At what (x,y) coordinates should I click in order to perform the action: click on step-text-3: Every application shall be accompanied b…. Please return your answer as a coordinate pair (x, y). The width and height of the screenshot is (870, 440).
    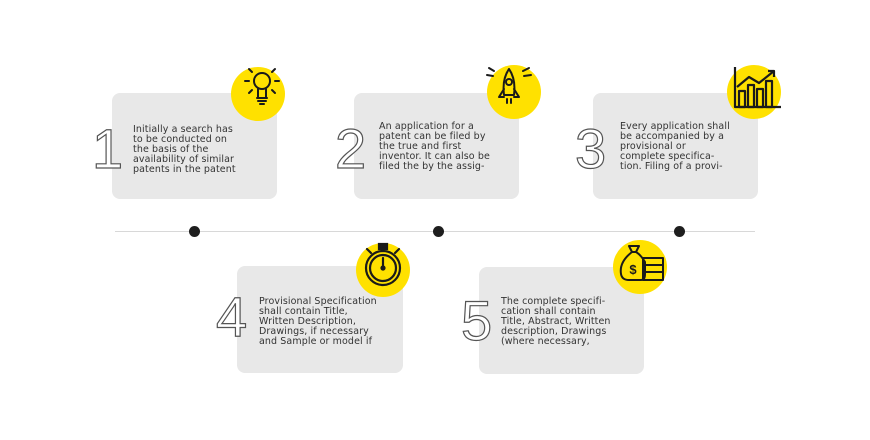
    Looking at the image, I should click on (675, 147).